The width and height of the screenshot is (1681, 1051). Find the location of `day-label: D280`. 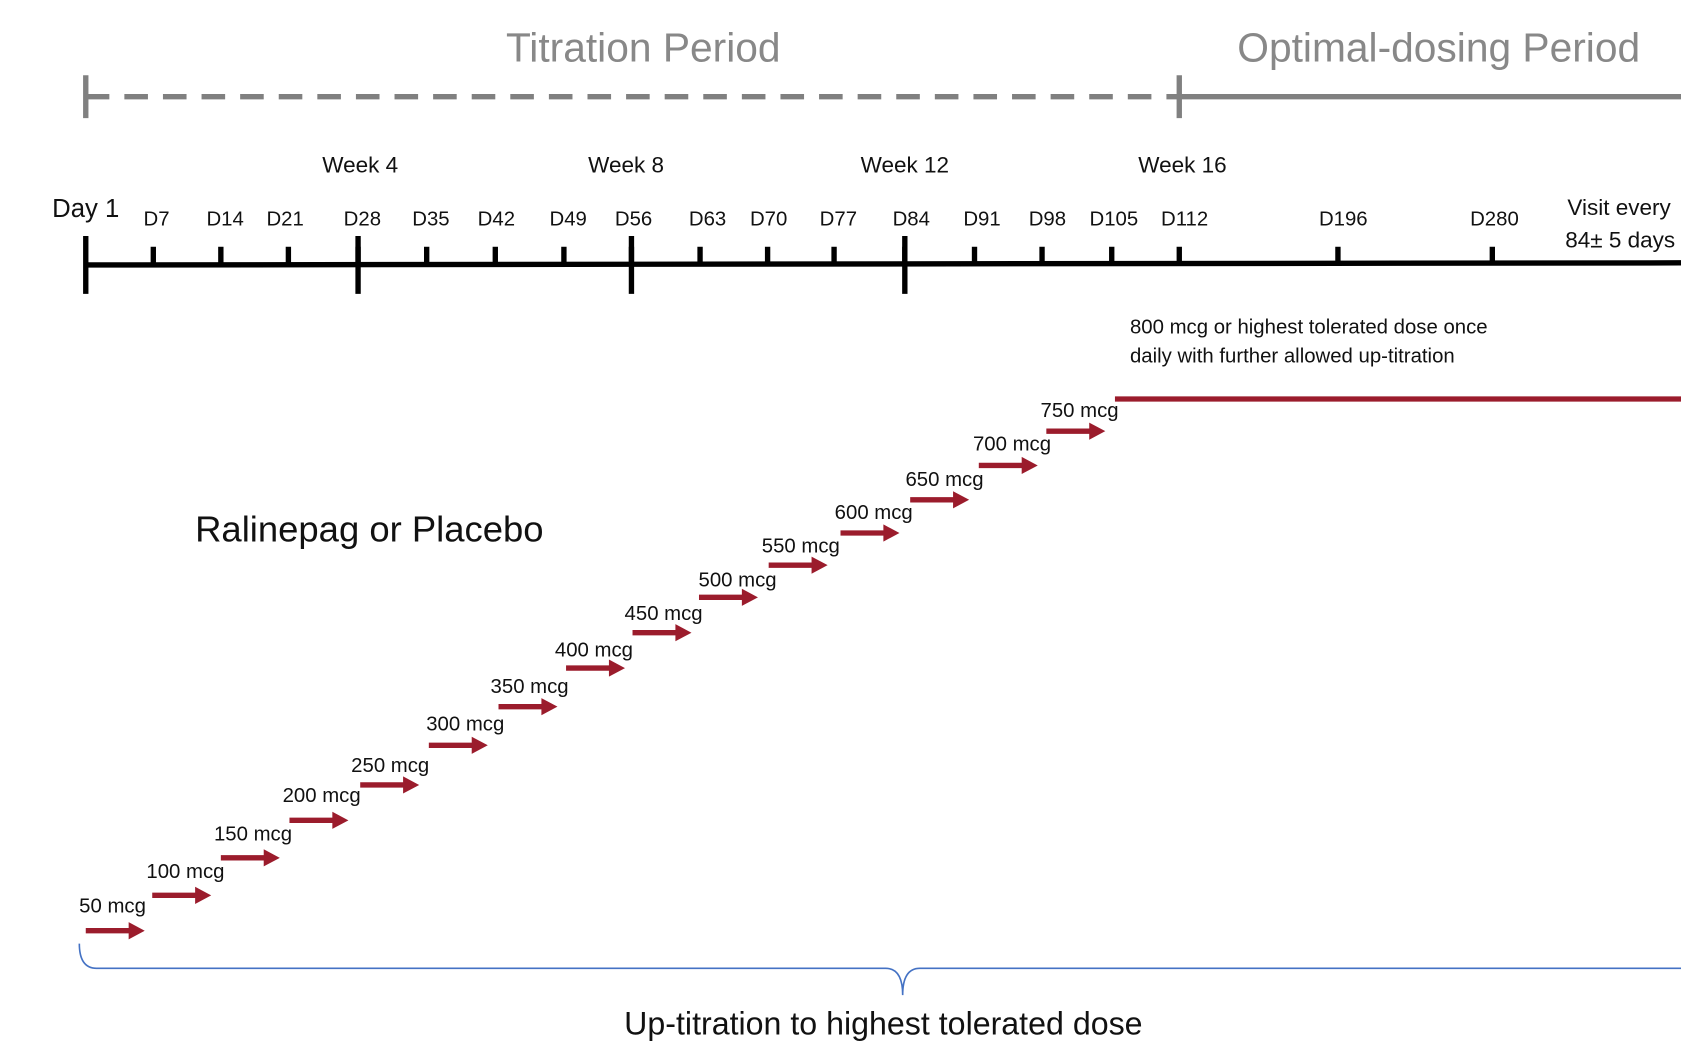

day-label: D280 is located at coordinates (1494, 219).